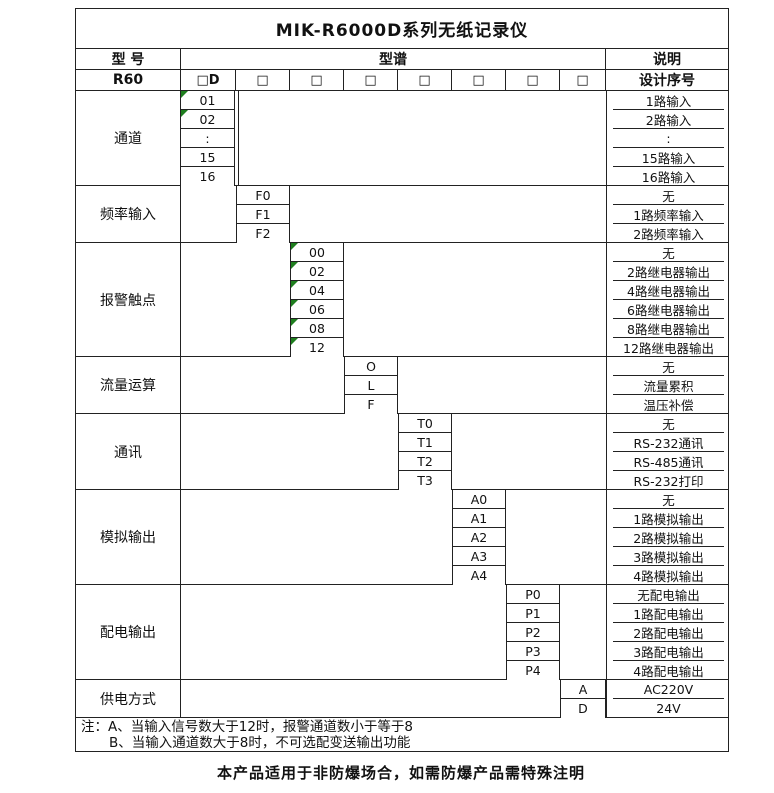 The width and height of the screenshot is (774, 793). Describe the element at coordinates (668, 309) in the screenshot. I see `description-cell: 6路继电器输出` at that location.